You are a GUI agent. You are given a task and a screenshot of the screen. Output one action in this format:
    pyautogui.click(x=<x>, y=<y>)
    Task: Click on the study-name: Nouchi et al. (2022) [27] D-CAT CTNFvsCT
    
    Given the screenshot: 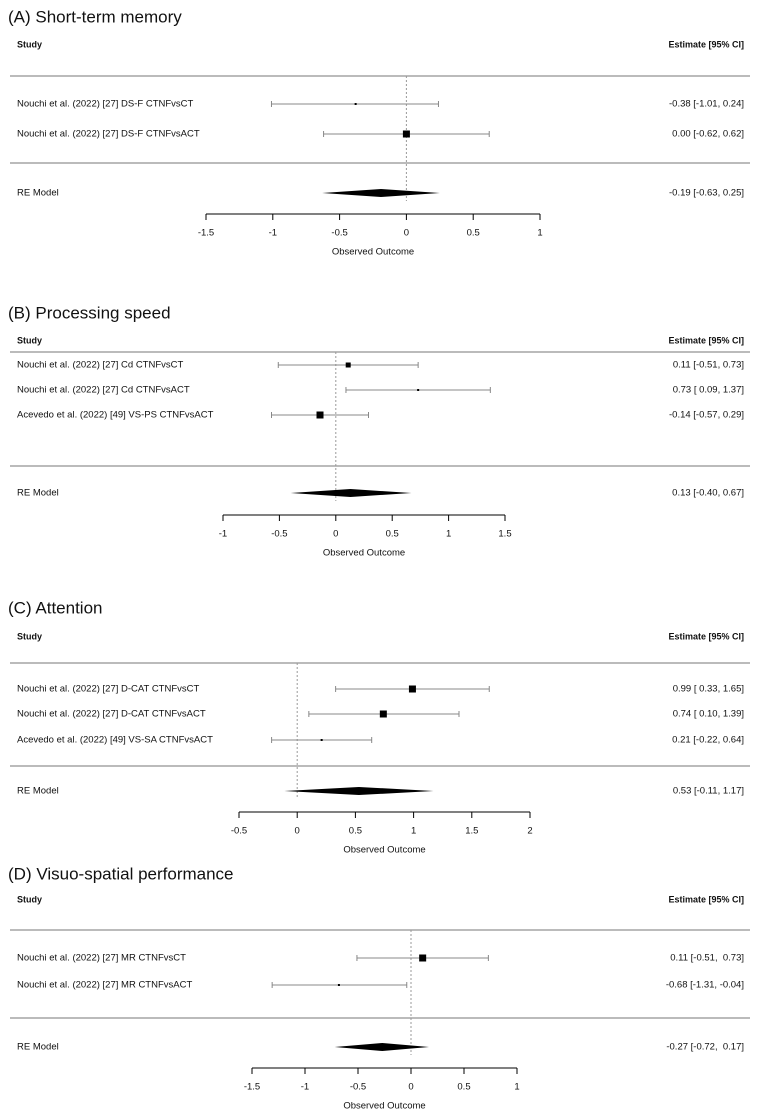 What is the action you would take?
    pyautogui.click(x=108, y=689)
    